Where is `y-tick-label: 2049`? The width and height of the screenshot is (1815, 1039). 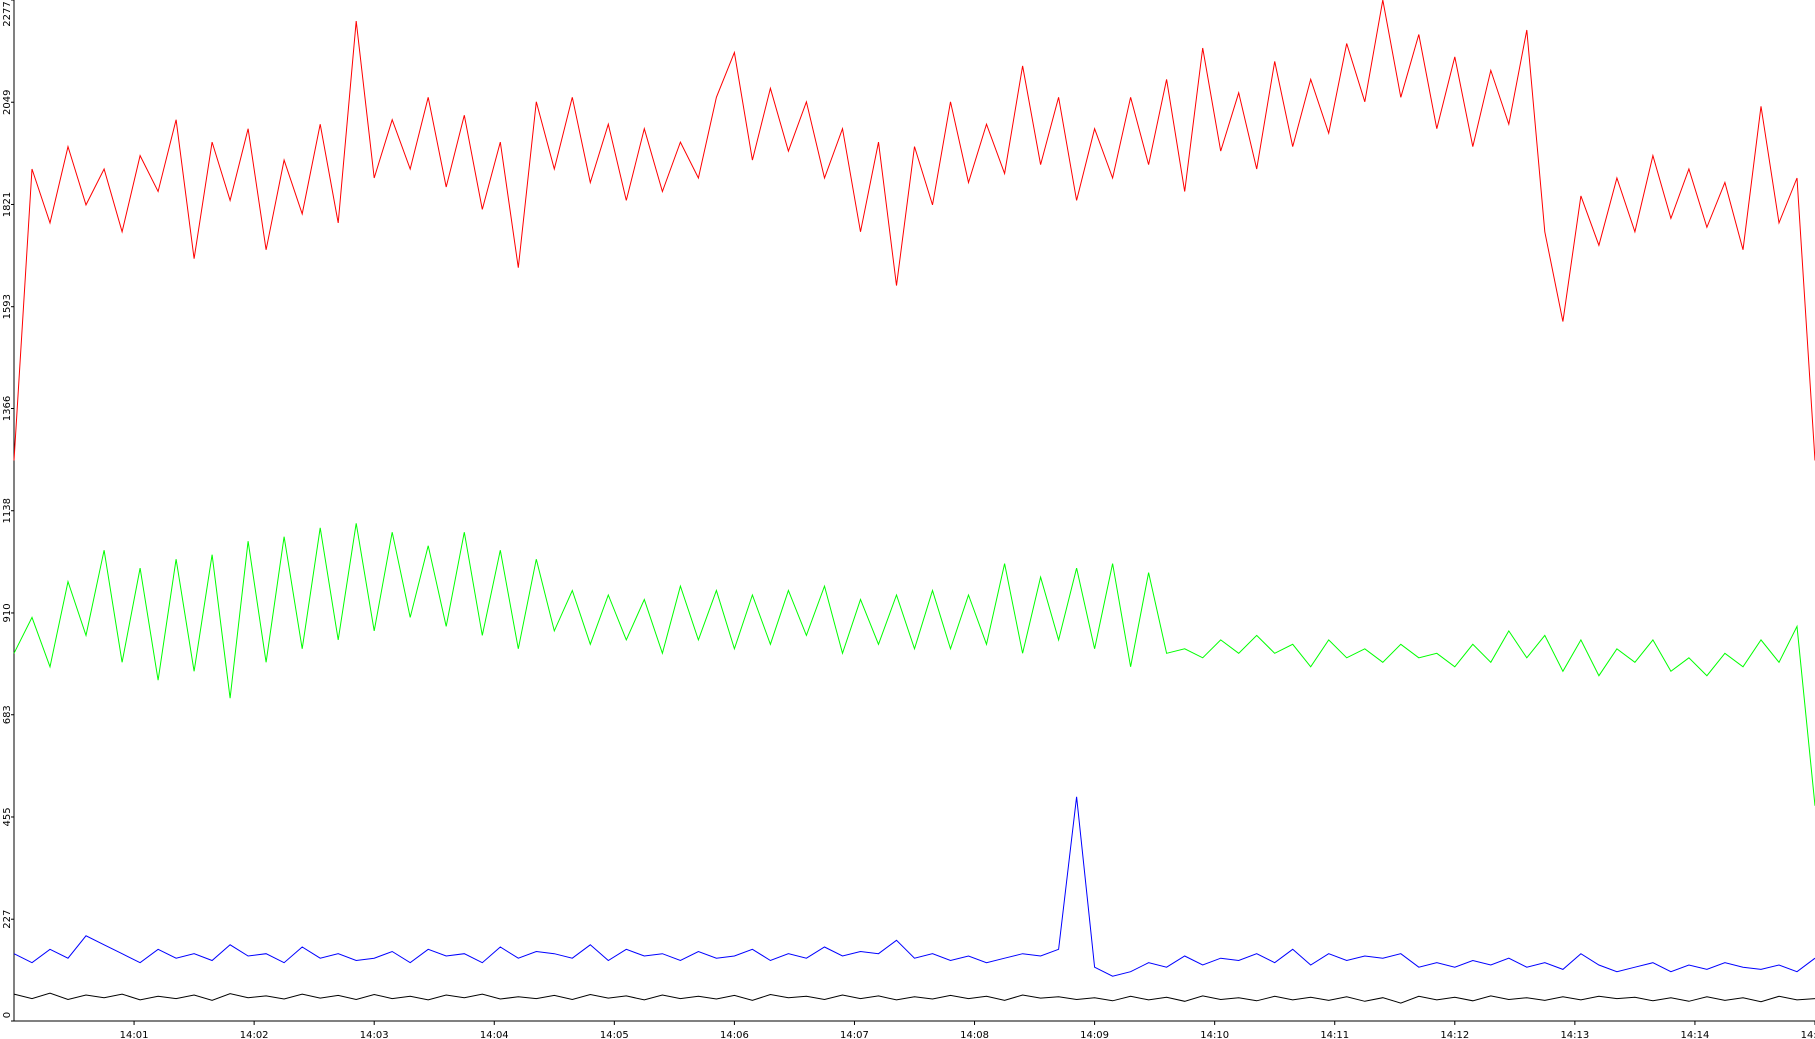 y-tick-label: 2049 is located at coordinates (7, 102).